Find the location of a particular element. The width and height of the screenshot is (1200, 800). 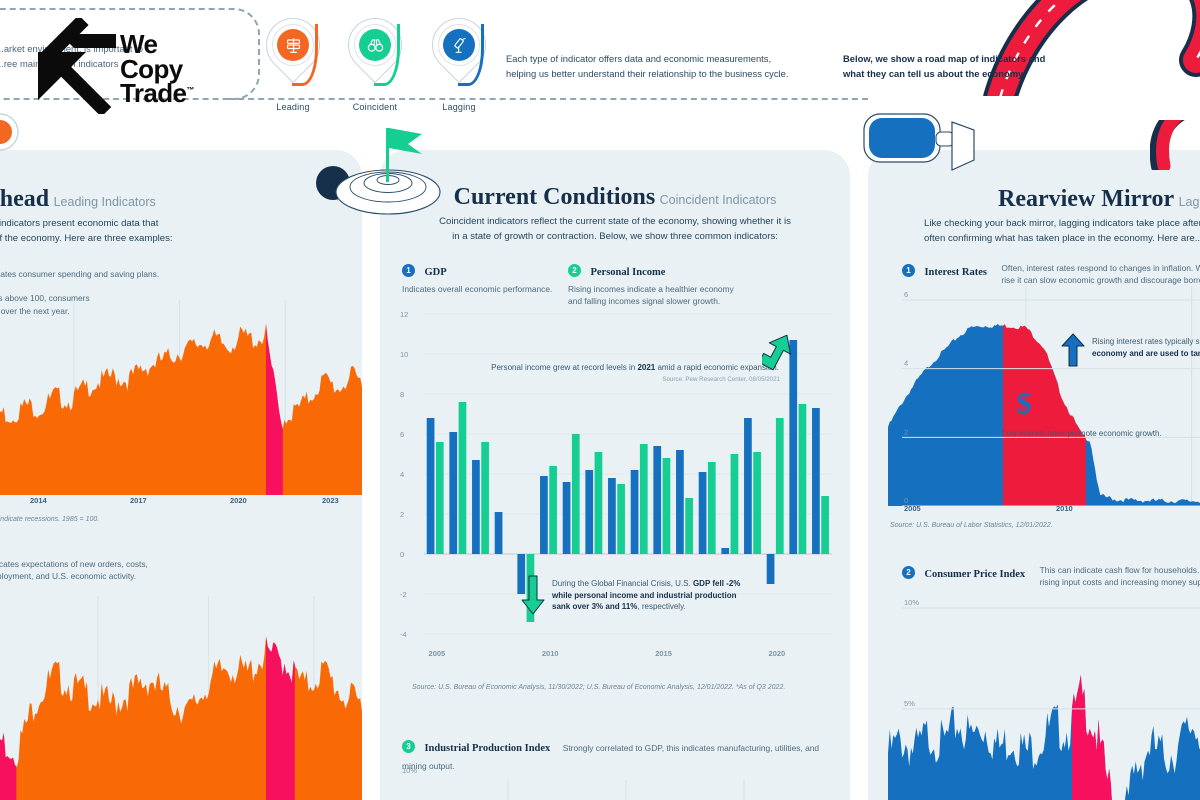

svg-text: 8 is located at coordinates (402, 394).